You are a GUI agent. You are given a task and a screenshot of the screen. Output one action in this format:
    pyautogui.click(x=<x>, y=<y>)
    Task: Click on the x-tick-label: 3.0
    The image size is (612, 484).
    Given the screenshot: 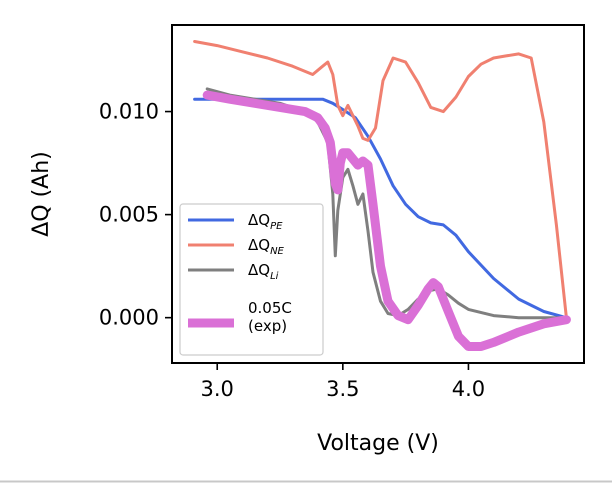 What is the action you would take?
    pyautogui.click(x=217, y=389)
    